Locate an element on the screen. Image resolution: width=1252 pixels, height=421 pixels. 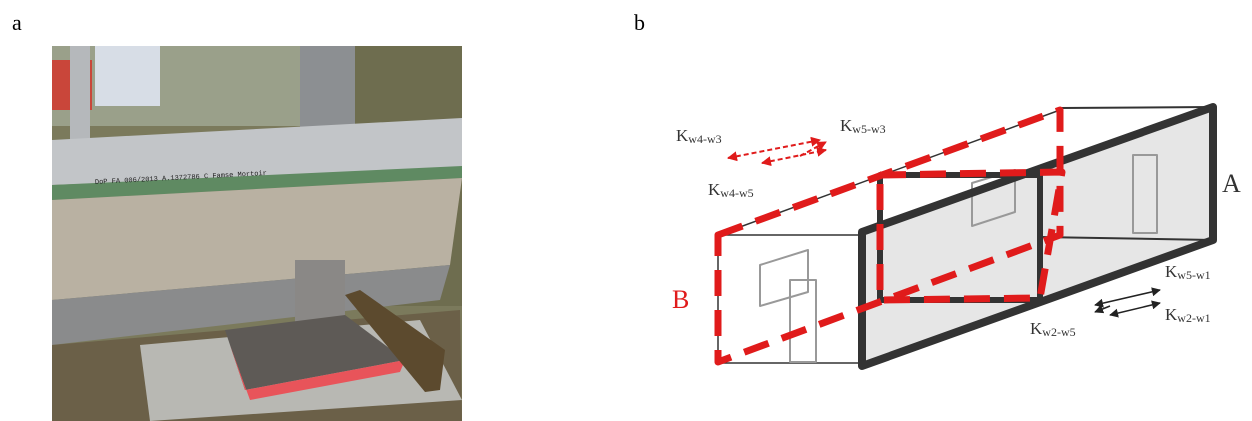
coupling-label: Kw2-w1 is located at coordinates (1188, 315).